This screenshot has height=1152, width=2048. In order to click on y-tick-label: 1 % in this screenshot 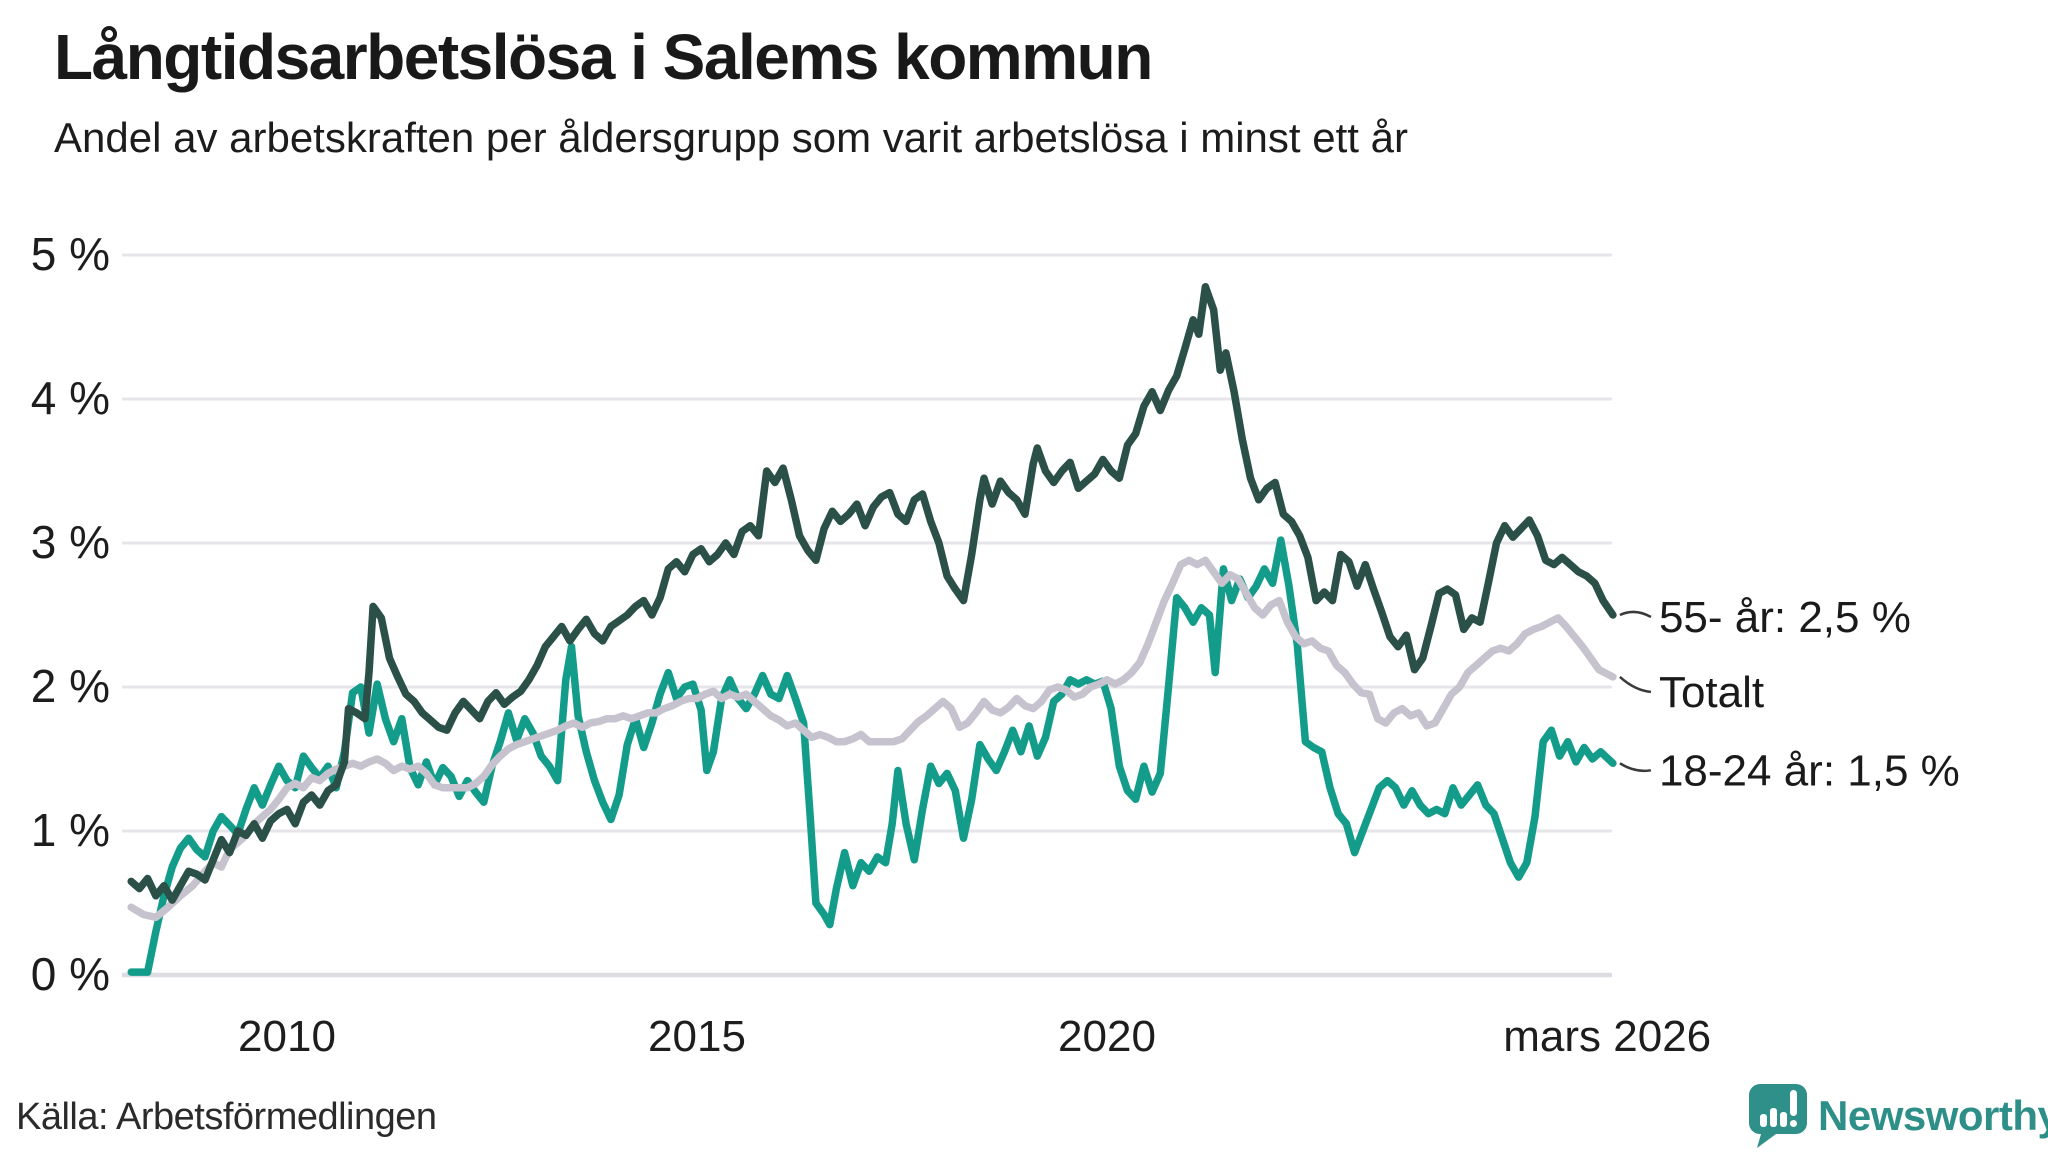, I will do `click(70, 830)`.